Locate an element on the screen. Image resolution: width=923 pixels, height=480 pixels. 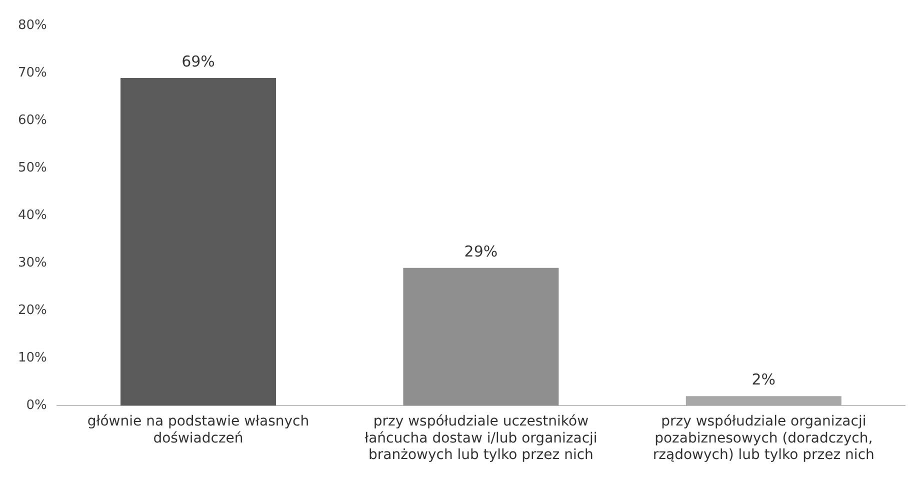
y-tick-label: 40% is located at coordinates (32, 216).